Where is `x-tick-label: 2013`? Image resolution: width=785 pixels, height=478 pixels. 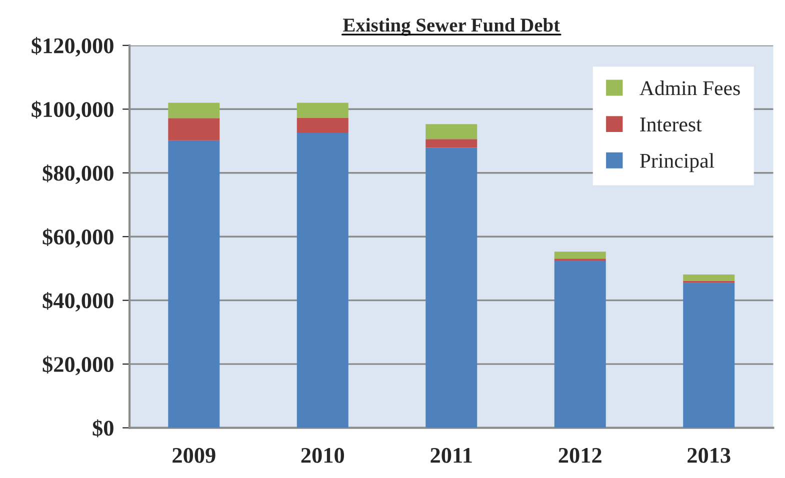
x-tick-label: 2013 is located at coordinates (709, 455).